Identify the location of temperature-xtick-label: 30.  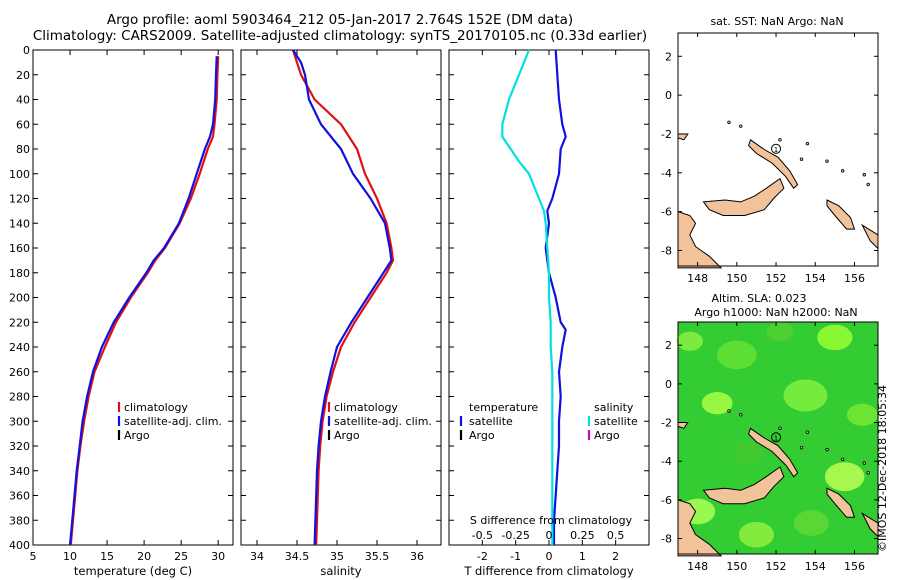
(218, 556).